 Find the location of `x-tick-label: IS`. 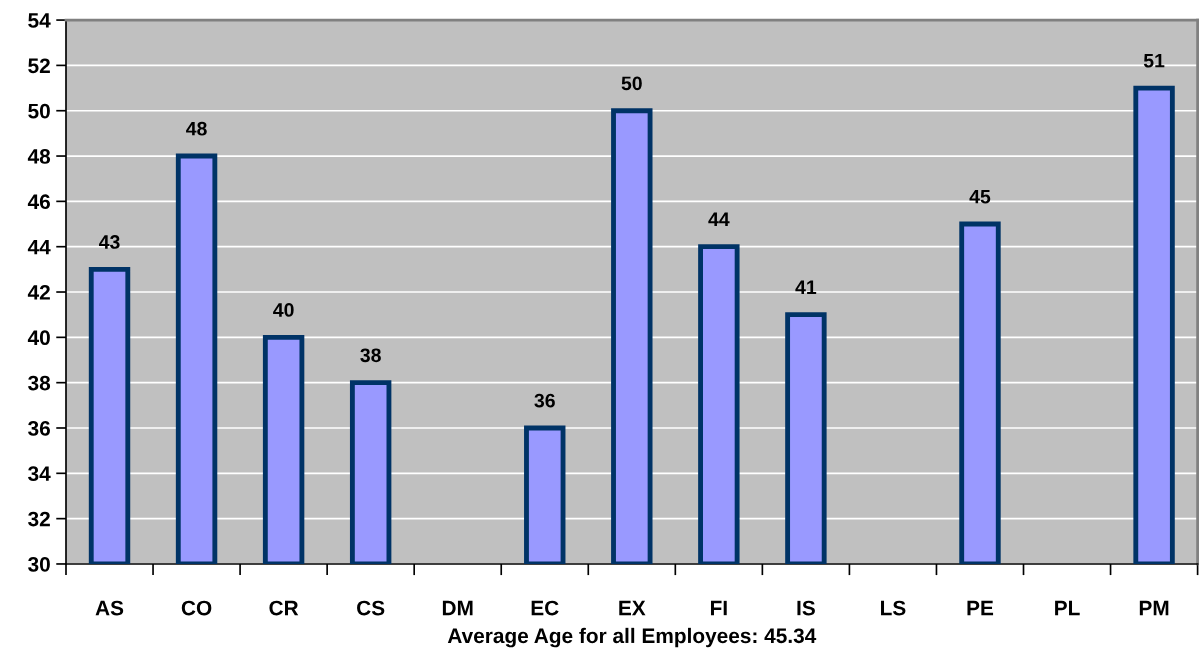

x-tick-label: IS is located at coordinates (806, 608).